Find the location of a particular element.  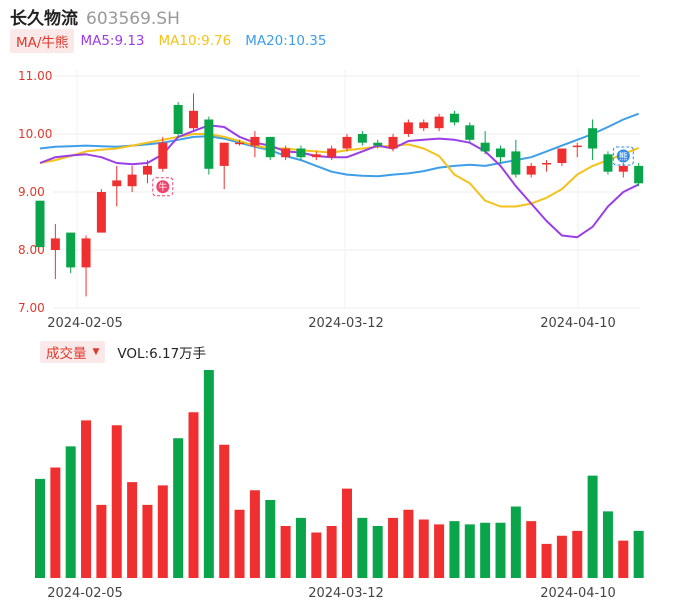

y-tick-label: 11.00 is located at coordinates (35, 76).